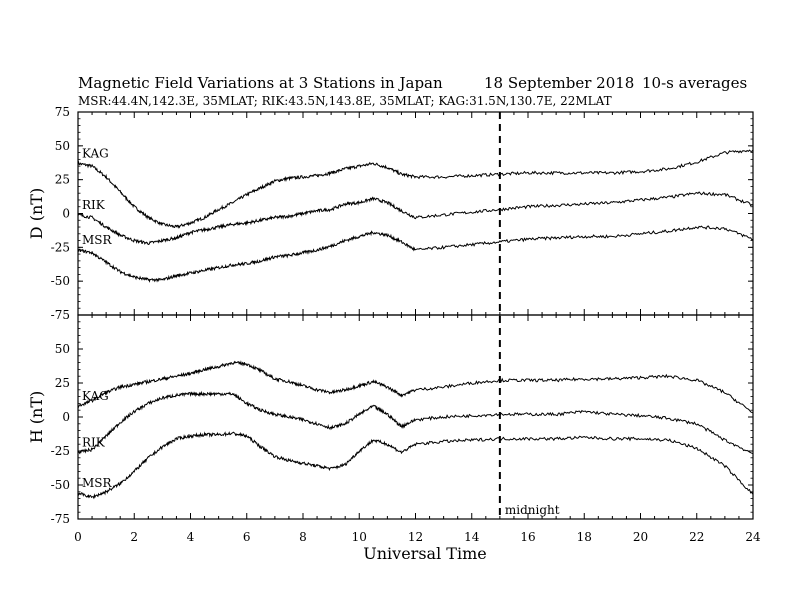  What do you see at coordinates (694, 83) in the screenshot?
I see `chart-averaging: 10-s averages` at bounding box center [694, 83].